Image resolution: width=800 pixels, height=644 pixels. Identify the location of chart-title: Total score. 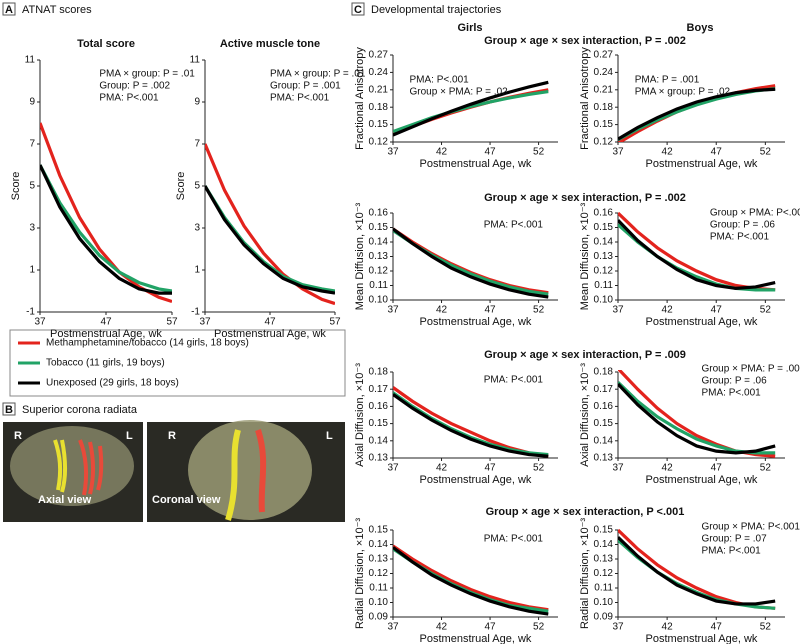
(106, 44).